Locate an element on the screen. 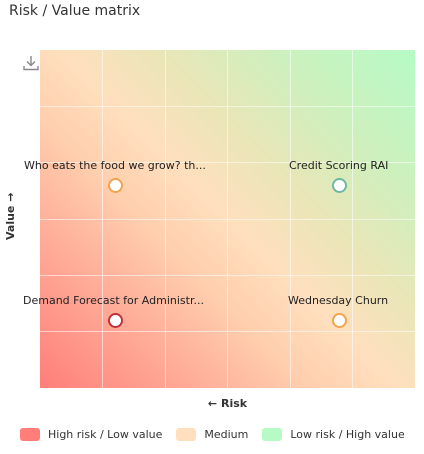  item-marker-credit-scoring is located at coordinates (339, 185).